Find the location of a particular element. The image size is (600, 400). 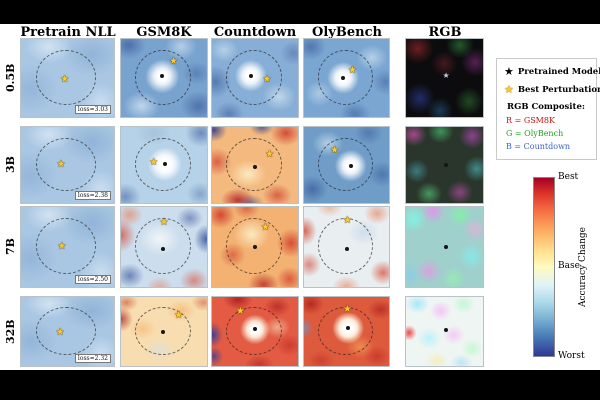

heatmap-panel-7b-pretrain-nll: ★ loss=2.50 is located at coordinates (67, 247).